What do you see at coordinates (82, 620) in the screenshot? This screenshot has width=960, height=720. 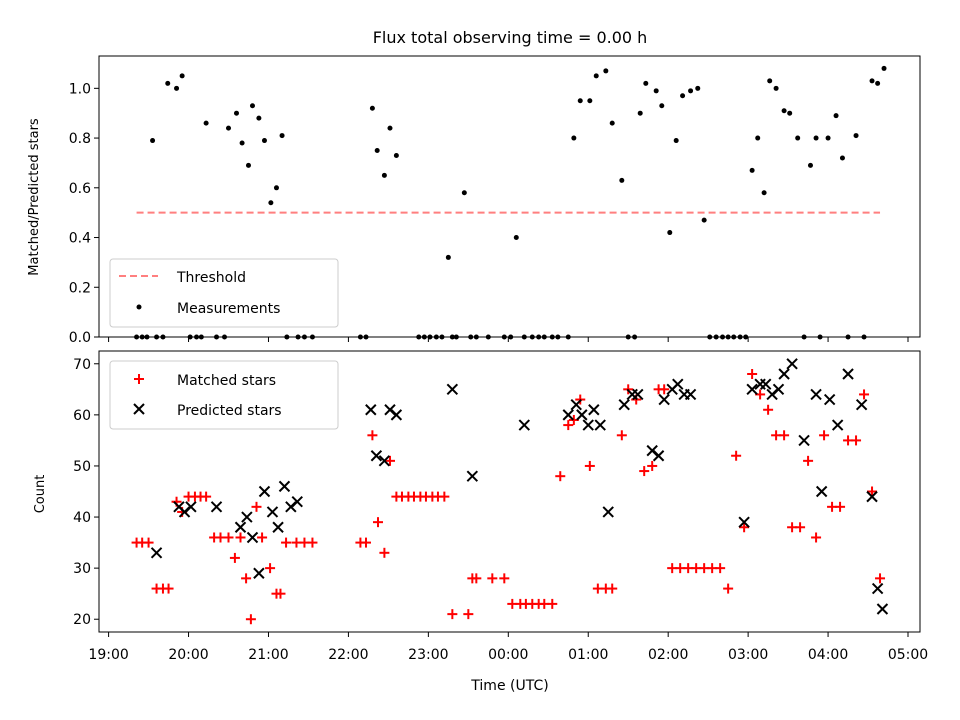 I see `count-y-tick-label: 20` at bounding box center [82, 620].